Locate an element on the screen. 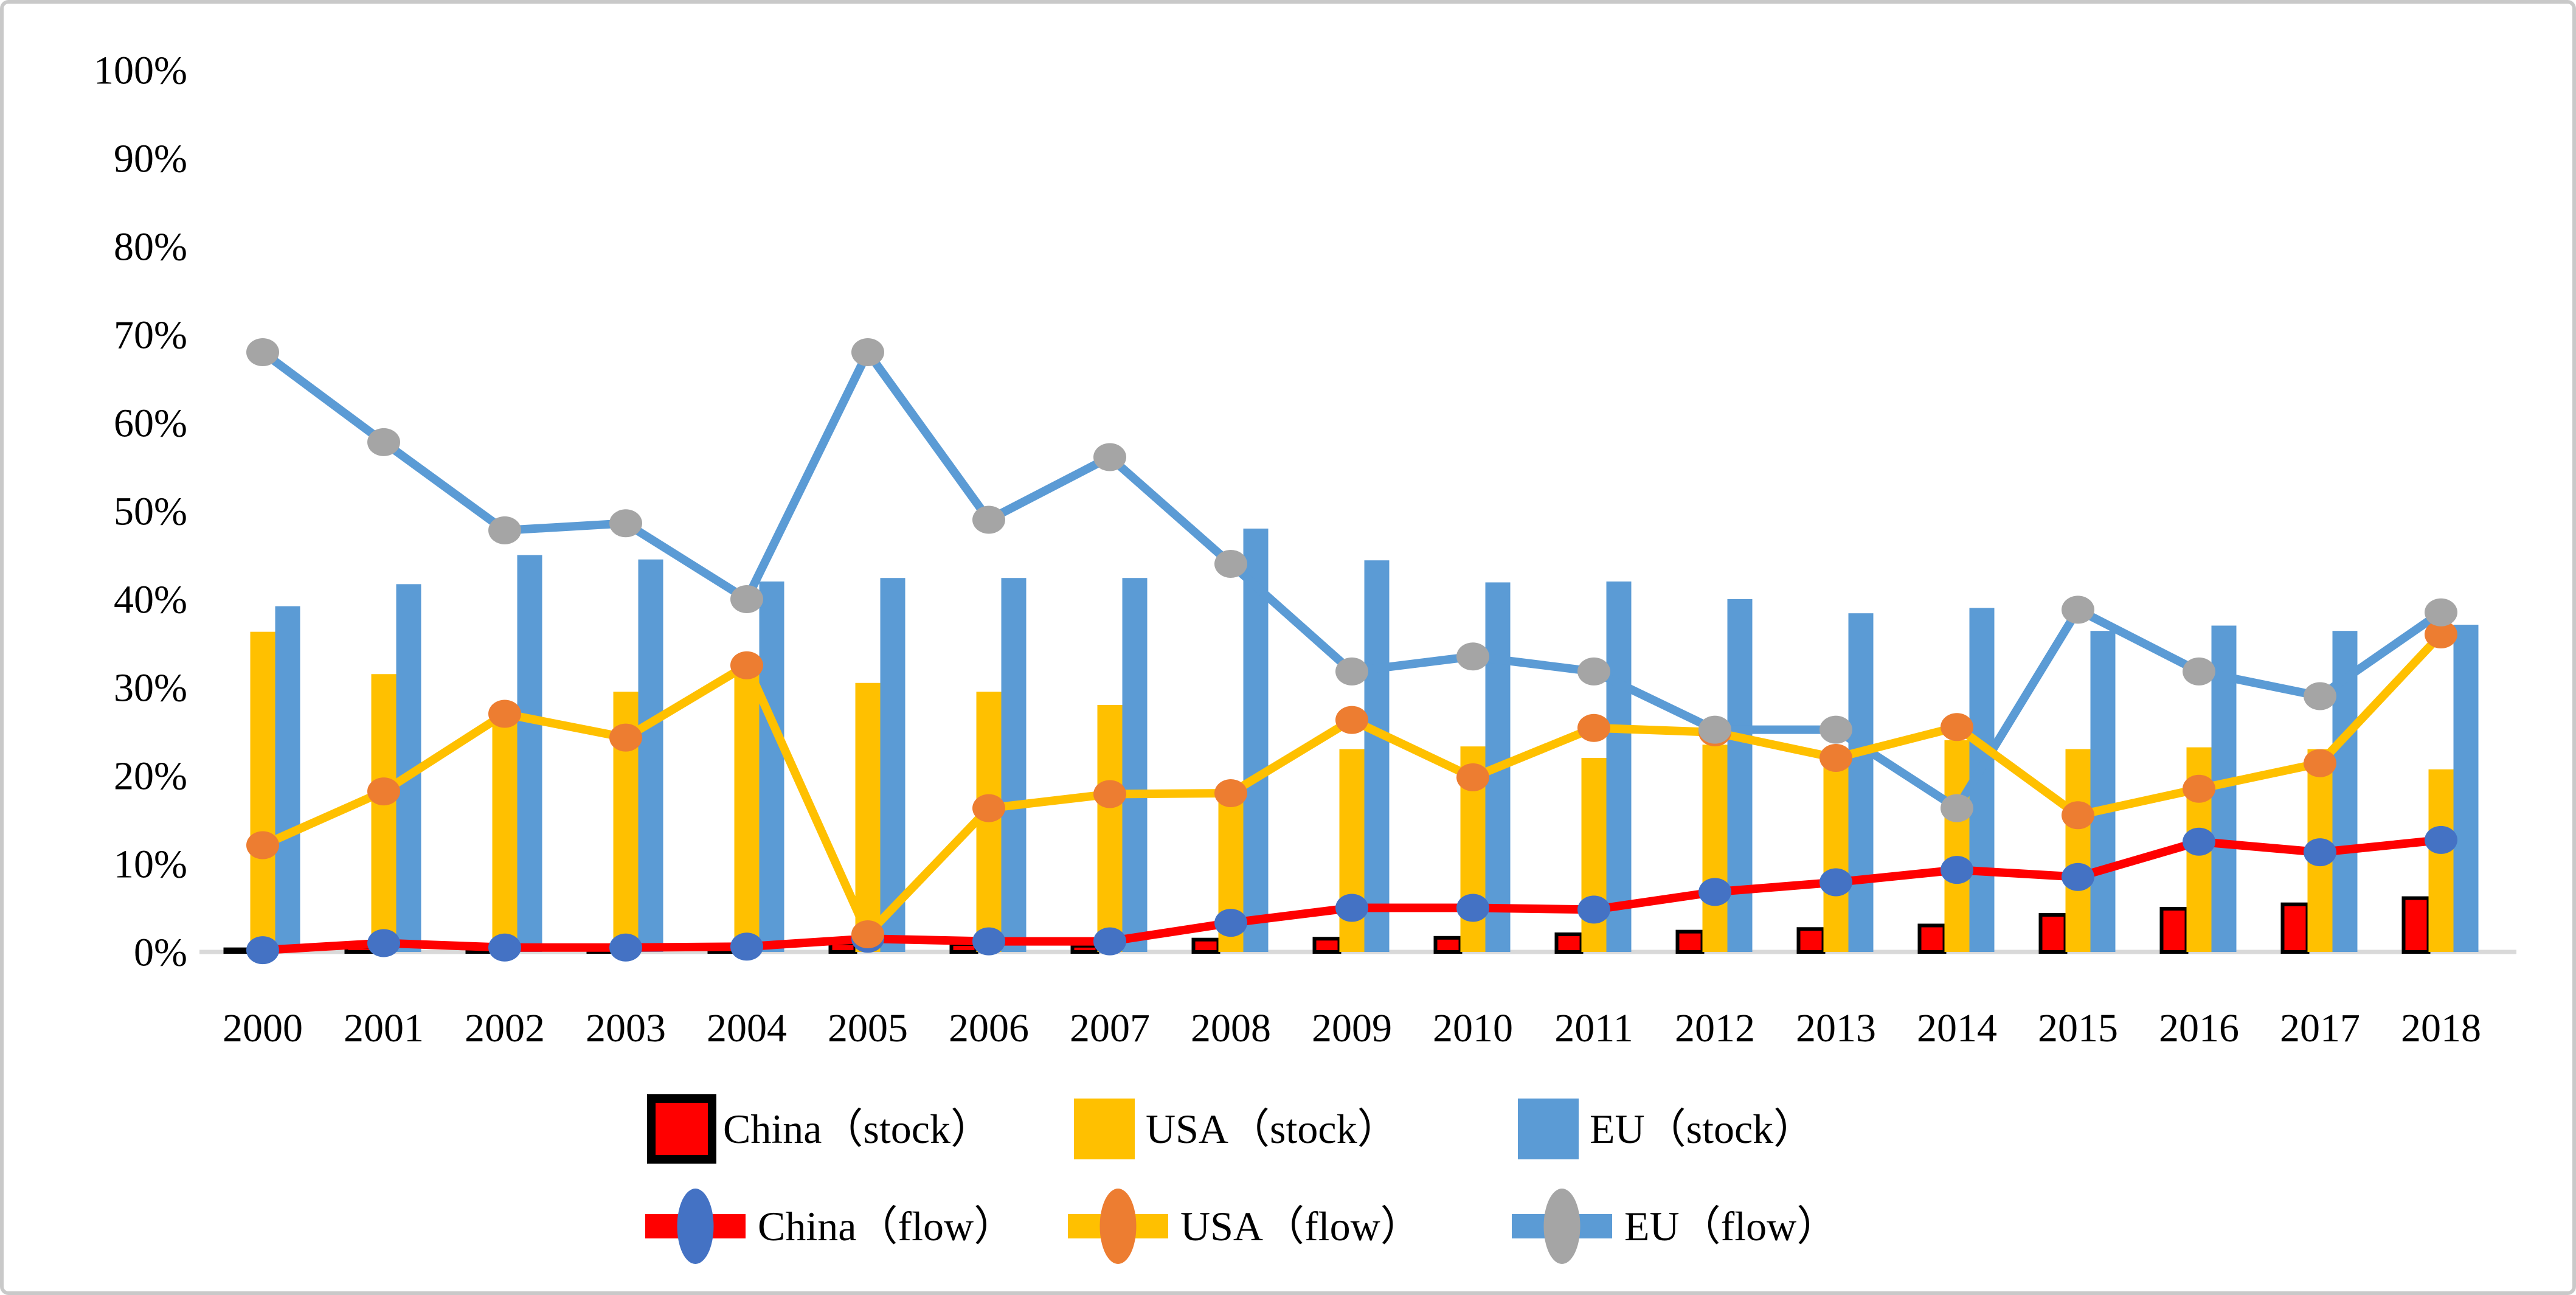 This screenshot has width=2576, height=1295. legend-label: China（stock） is located at coordinates (857, 1129).